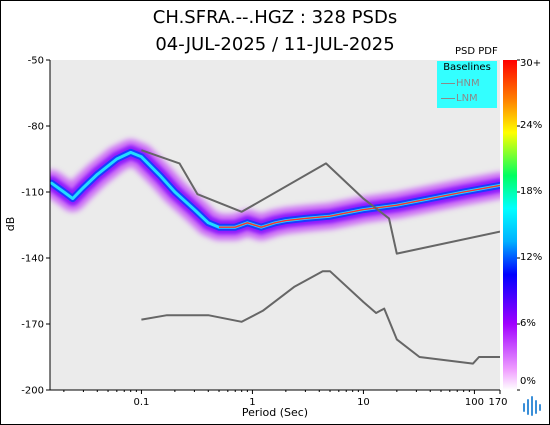  Describe the element at coordinates (36, 127) in the screenshot. I see `y-tick-label: -80` at that location.